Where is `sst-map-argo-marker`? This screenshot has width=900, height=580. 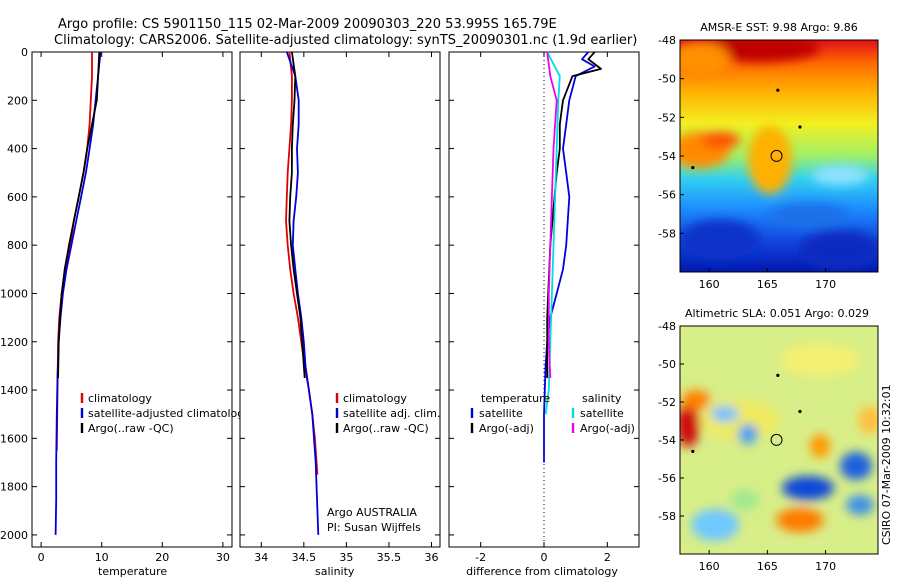
sst-map-argo-marker is located at coordinates (776, 155).